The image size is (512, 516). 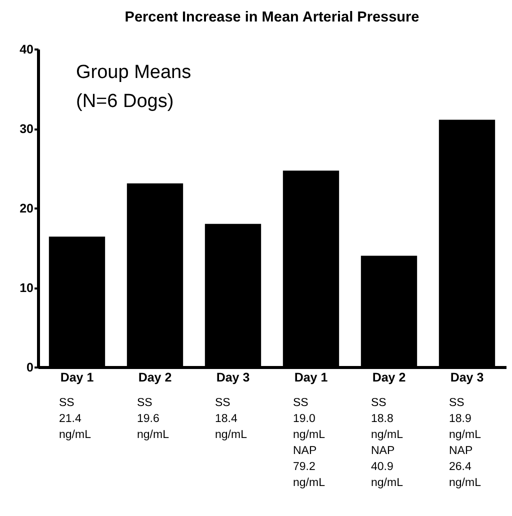 I want to click on annotation: Group Means (N=6 Dogs), so click(x=134, y=87).